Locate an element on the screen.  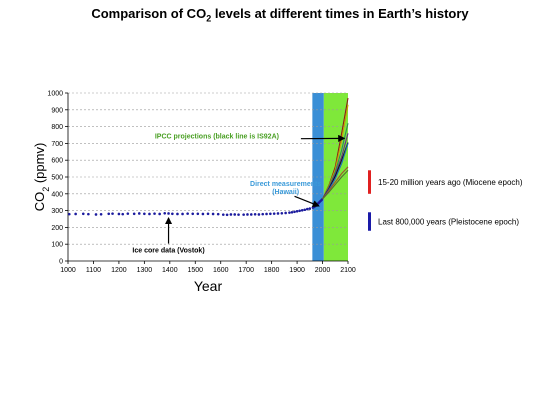
y-axis-label-prefix: CO is located at coordinates (39, 202).